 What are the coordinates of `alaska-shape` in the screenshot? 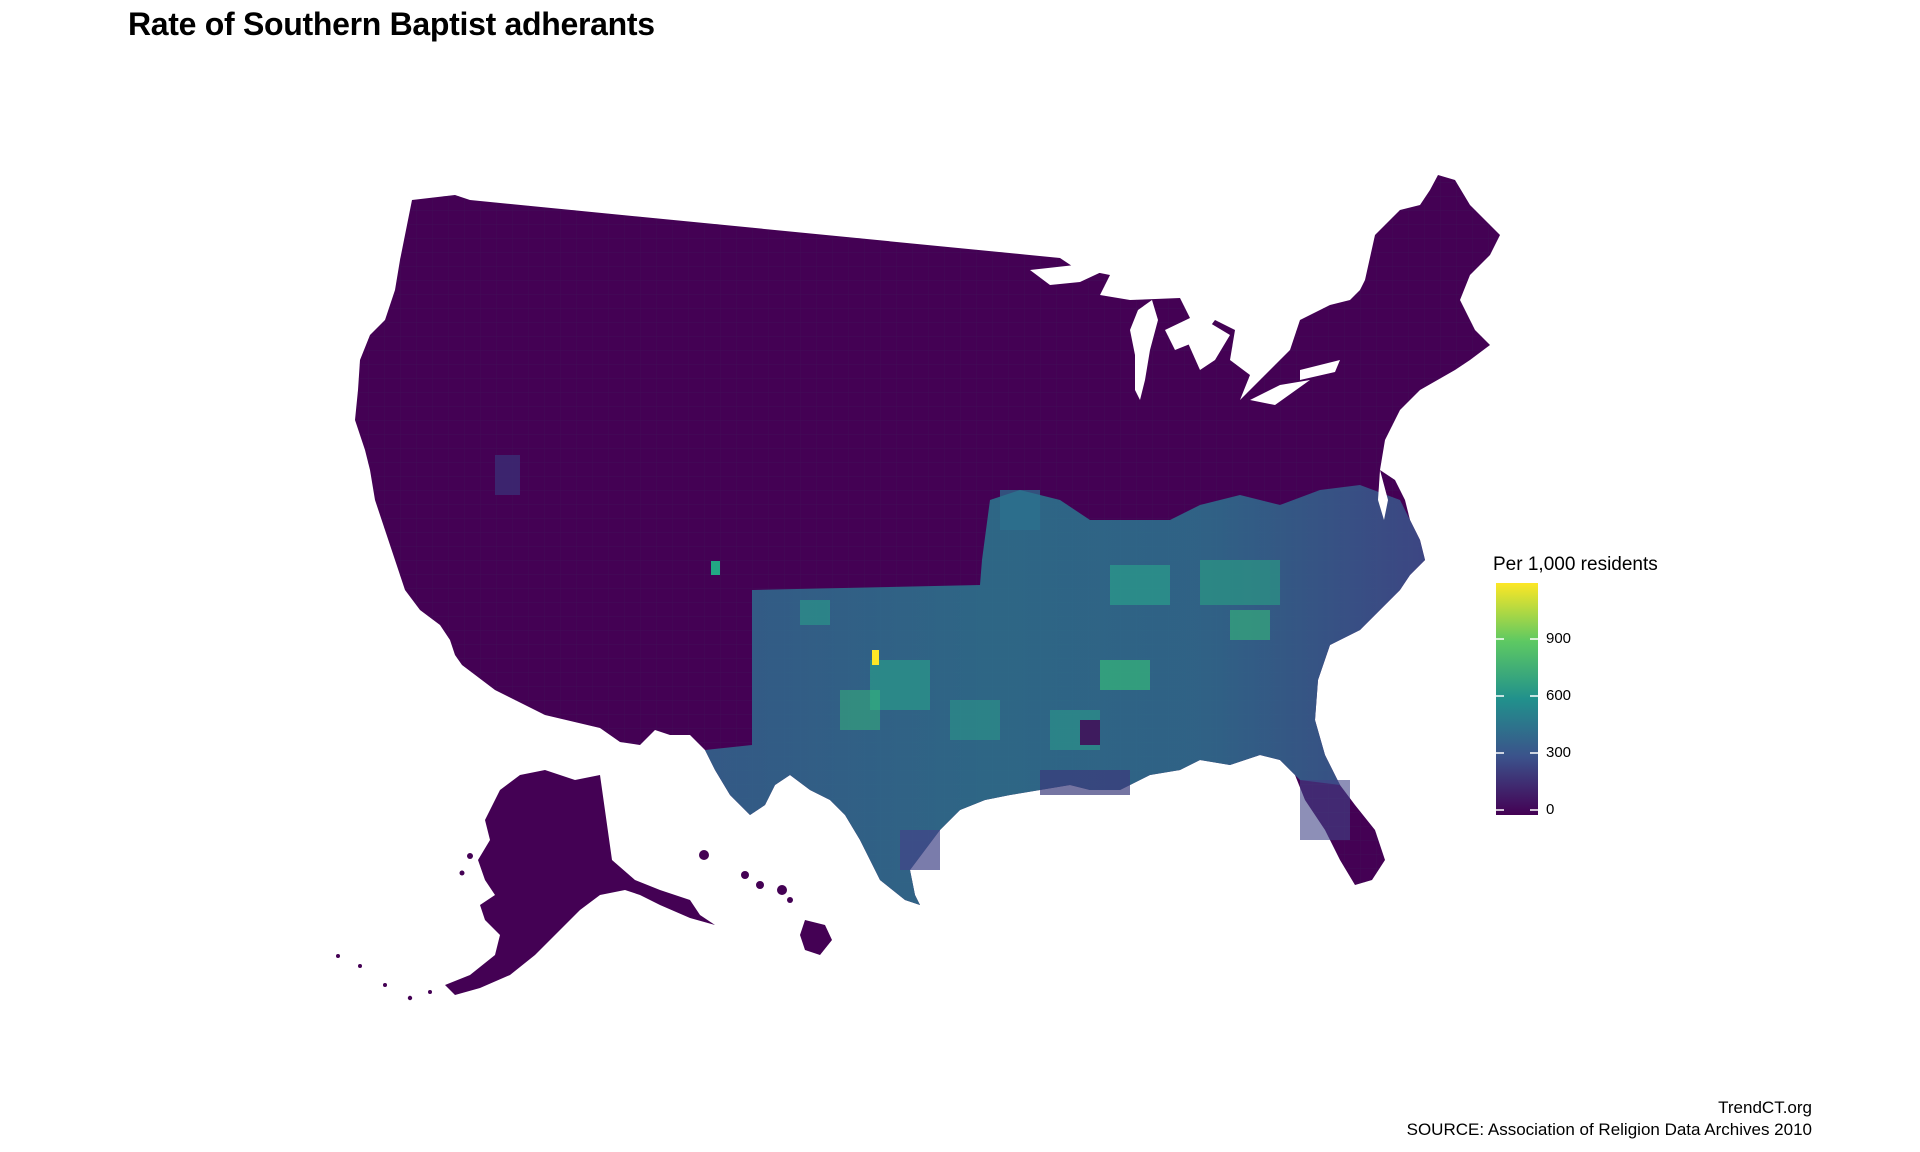 It's located at (580, 882).